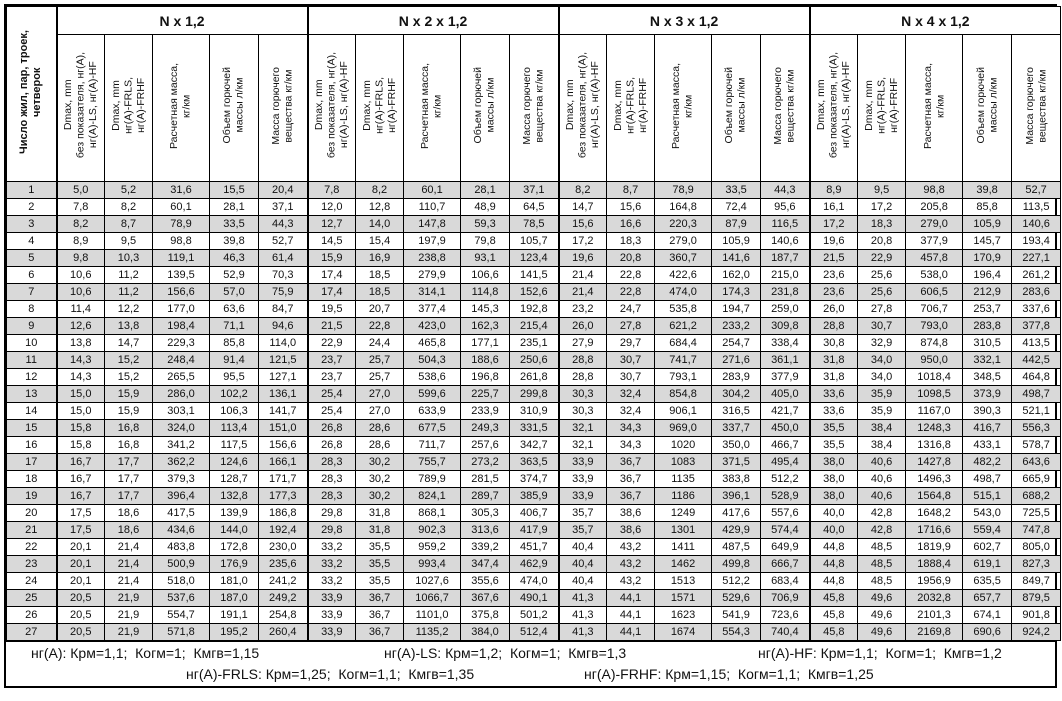 Image resolution: width=1062 pixels, height=701 pixels. Describe the element at coordinates (683, 581) in the screenshot. I see `value-cell: 1513` at that location.